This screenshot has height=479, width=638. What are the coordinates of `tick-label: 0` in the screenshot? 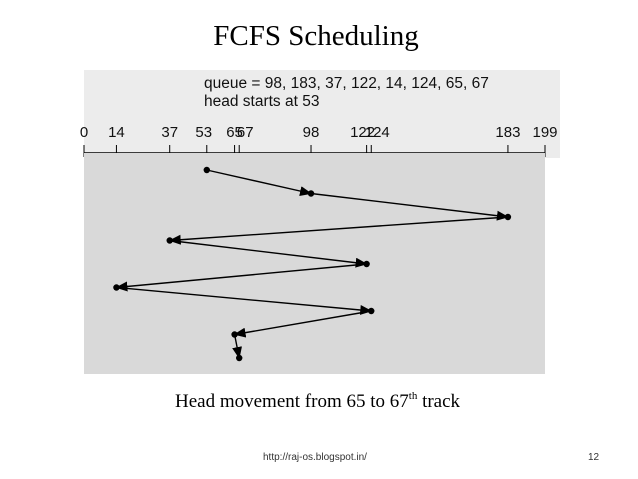 It's located at (84, 132).